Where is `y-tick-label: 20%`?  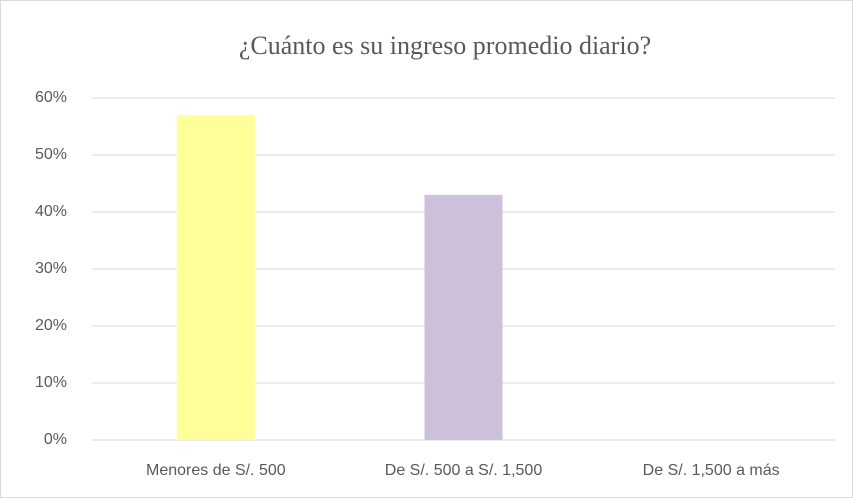
y-tick-label: 20% is located at coordinates (51, 325).